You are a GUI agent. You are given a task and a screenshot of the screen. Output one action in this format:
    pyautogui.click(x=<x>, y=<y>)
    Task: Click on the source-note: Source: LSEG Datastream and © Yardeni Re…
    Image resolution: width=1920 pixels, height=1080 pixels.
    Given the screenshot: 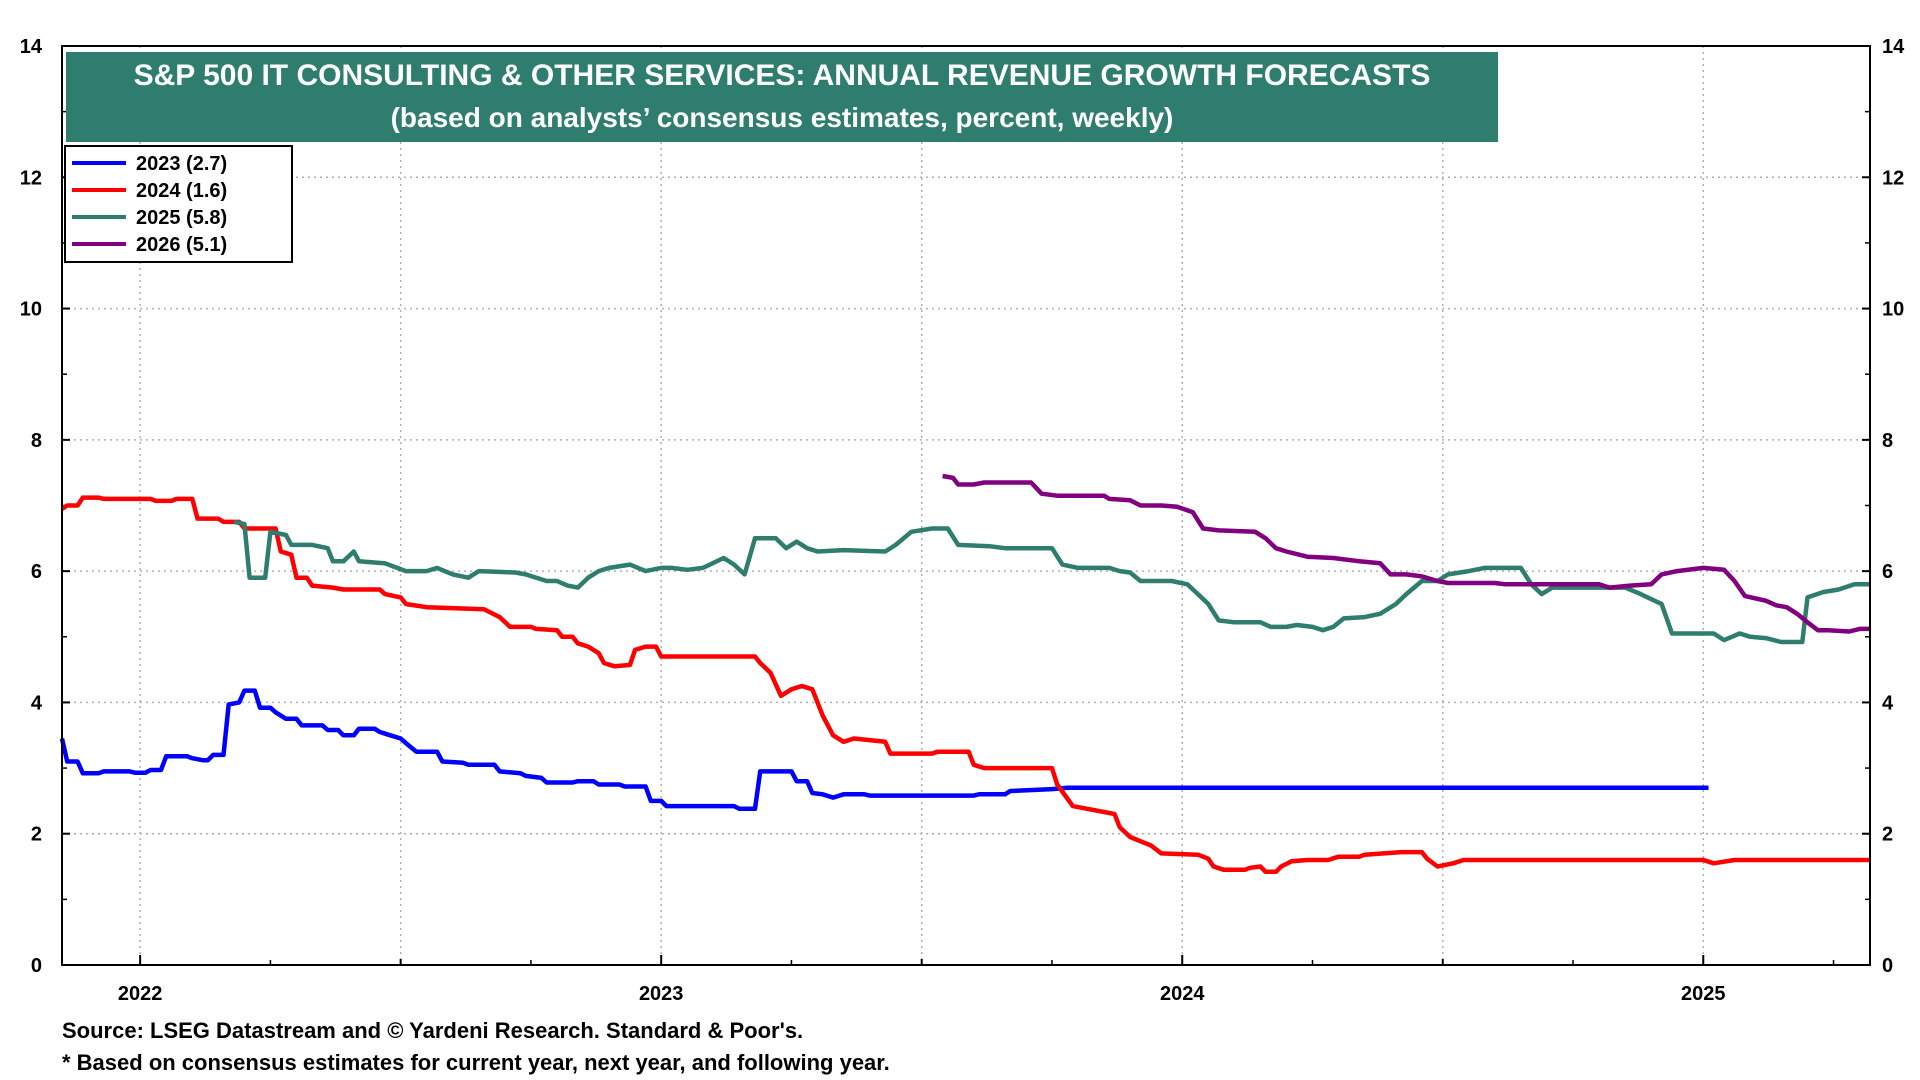 What is the action you would take?
    pyautogui.click(x=433, y=1030)
    